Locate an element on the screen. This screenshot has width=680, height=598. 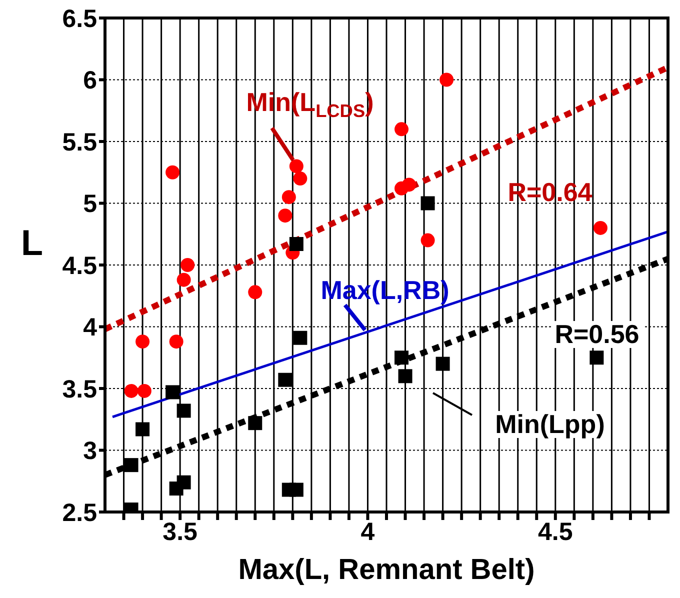
y-tick-label: 6 is located at coordinates (90, 80).